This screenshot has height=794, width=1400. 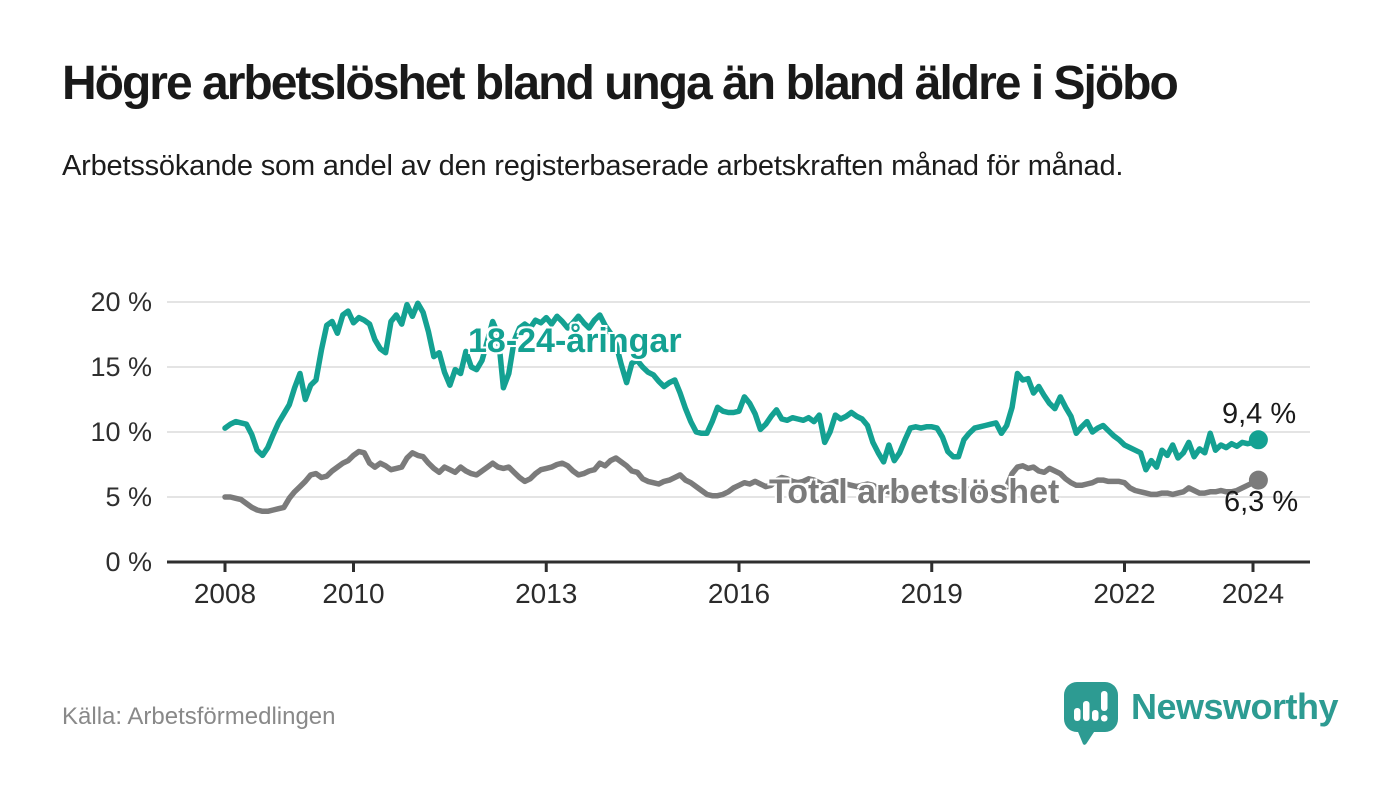 I want to click on end-value-total: 6,3 %, so click(x=1261, y=502).